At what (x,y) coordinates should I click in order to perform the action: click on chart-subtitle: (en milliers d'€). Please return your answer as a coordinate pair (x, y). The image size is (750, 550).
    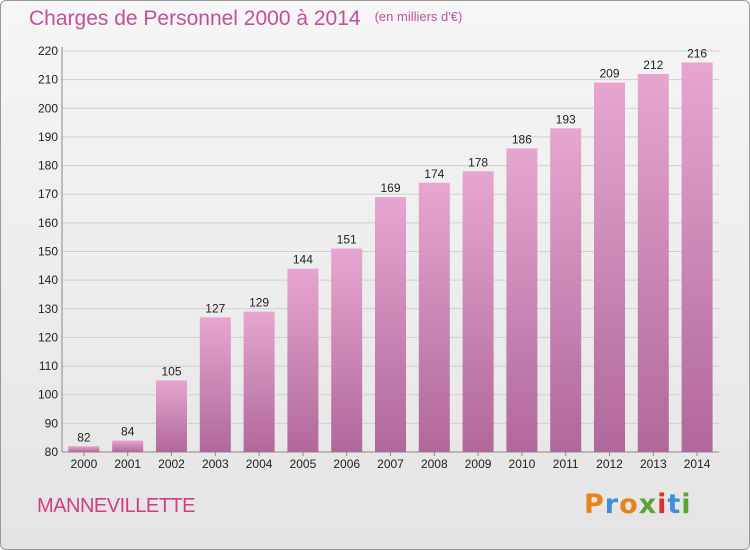
    Looking at the image, I should click on (418, 16).